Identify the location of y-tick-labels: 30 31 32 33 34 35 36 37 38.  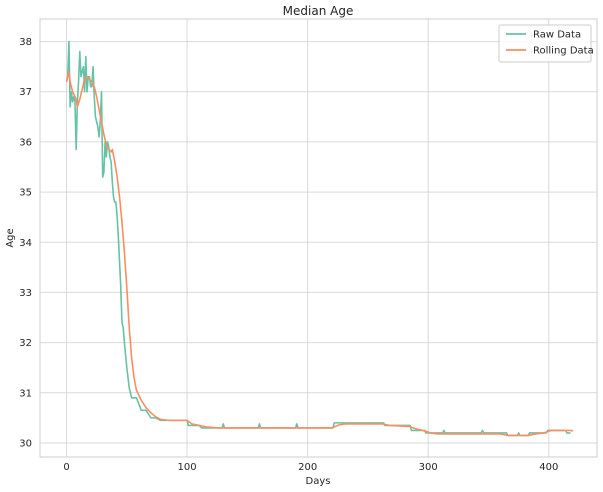
(25, 243).